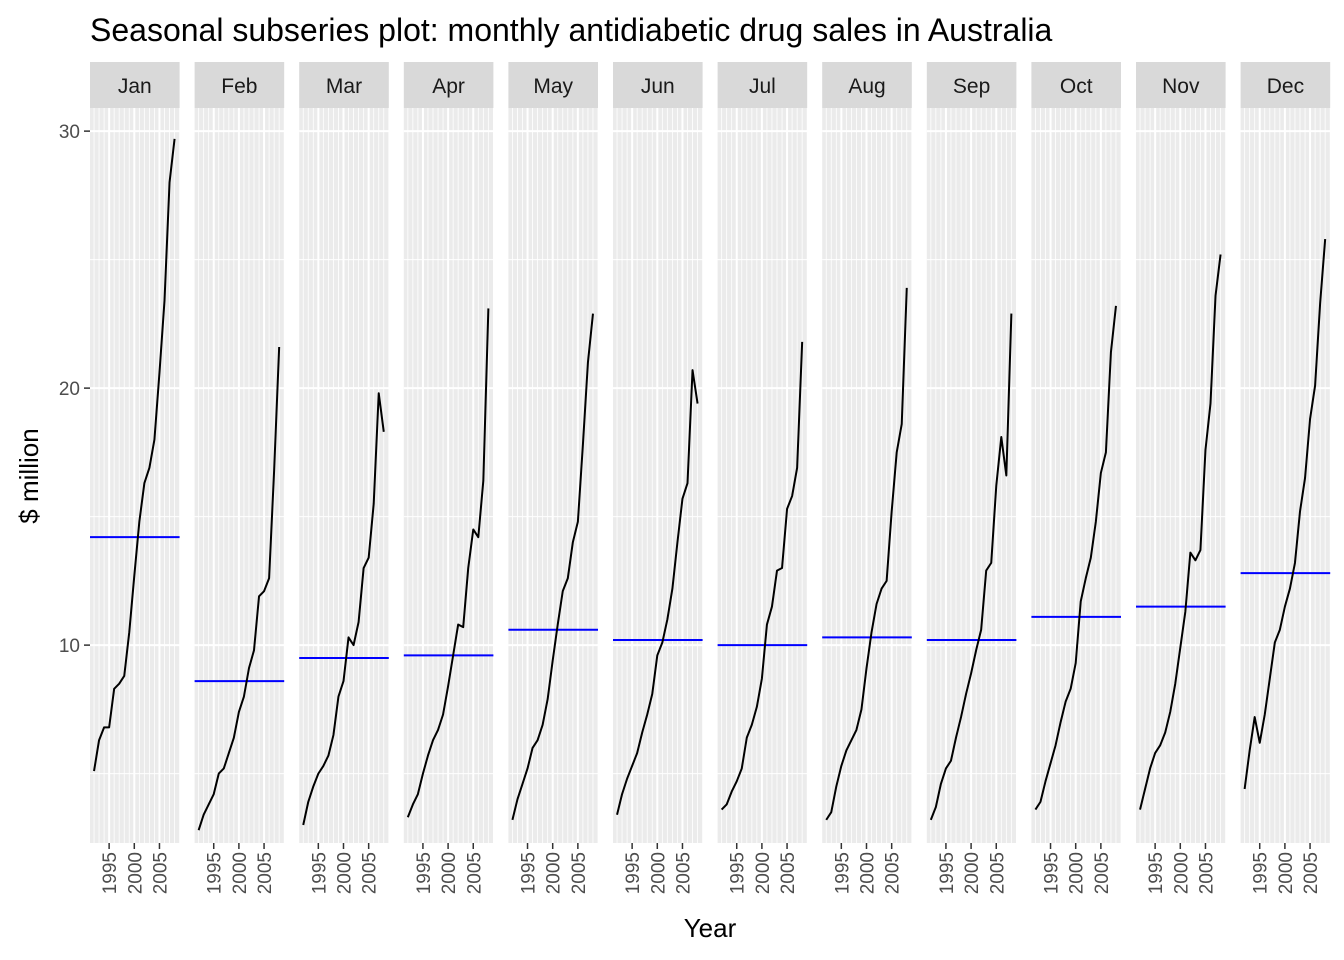 Image resolution: width=1344 pixels, height=960 pixels. Describe the element at coordinates (762, 576) in the screenshot. I see `series-line-jul` at that location.